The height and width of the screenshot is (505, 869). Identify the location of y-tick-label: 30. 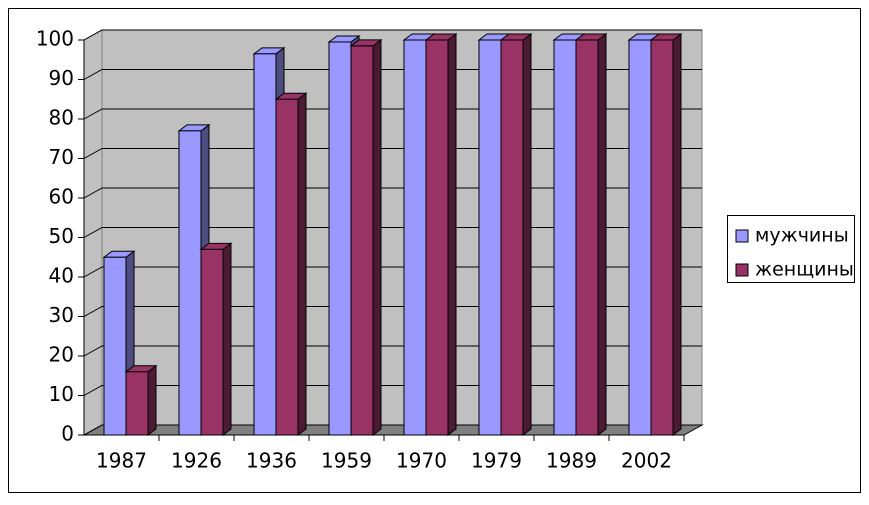
(61, 315).